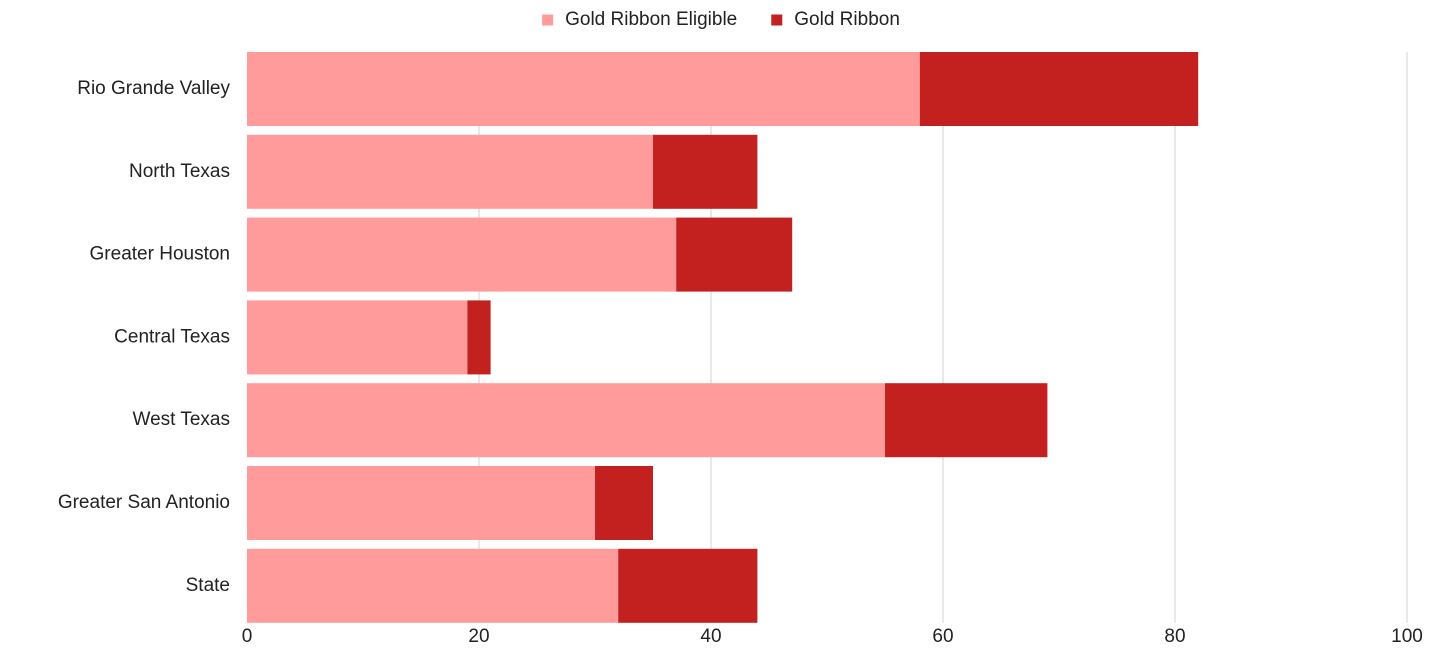 Image resolution: width=1442 pixels, height=654 pixels. What do you see at coordinates (153, 88) in the screenshot?
I see `category-label-rio-grande-valley: Rio Grande Valley` at bounding box center [153, 88].